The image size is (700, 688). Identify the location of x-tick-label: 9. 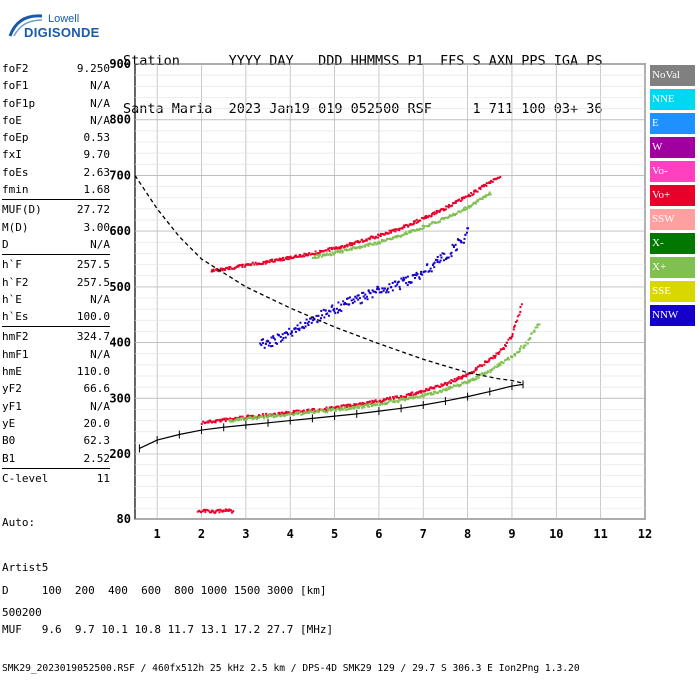
(511, 534).